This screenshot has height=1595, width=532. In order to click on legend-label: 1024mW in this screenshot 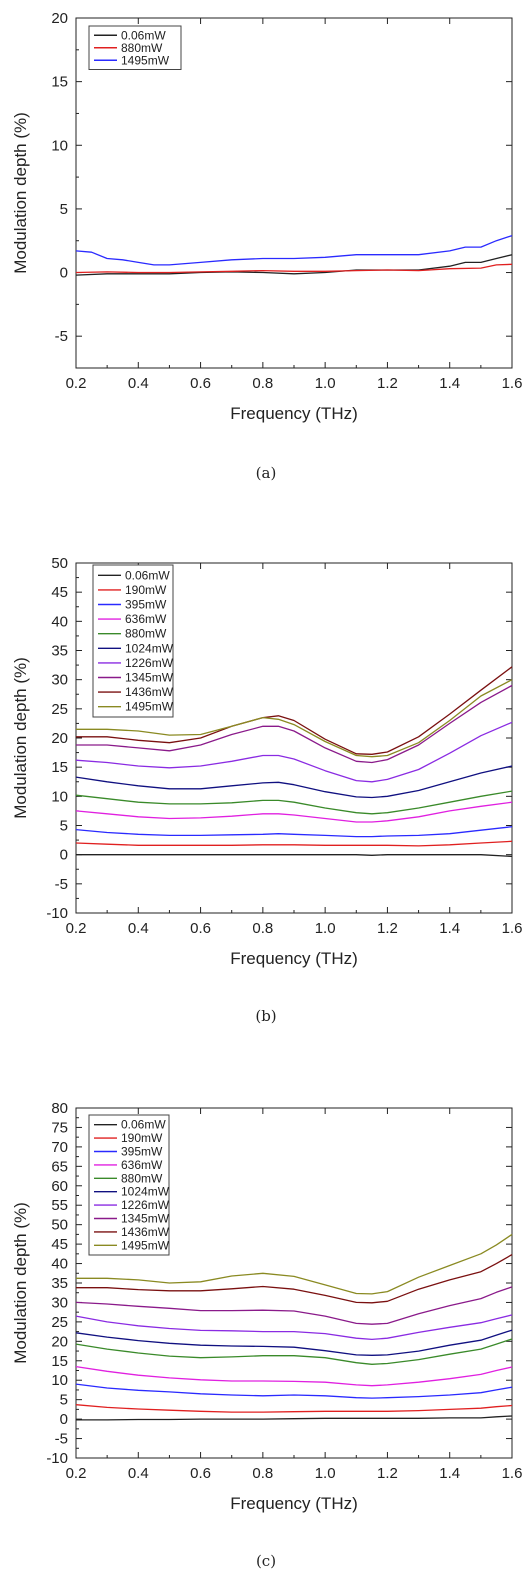, I will do `click(145, 1192)`.